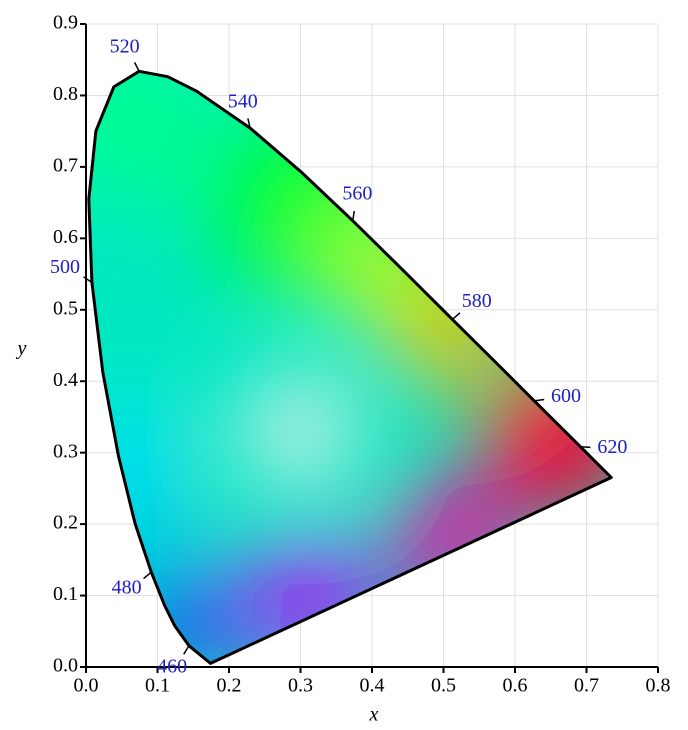 The width and height of the screenshot is (688, 730). I want to click on x-tick-label: 0.5, so click(443, 686).